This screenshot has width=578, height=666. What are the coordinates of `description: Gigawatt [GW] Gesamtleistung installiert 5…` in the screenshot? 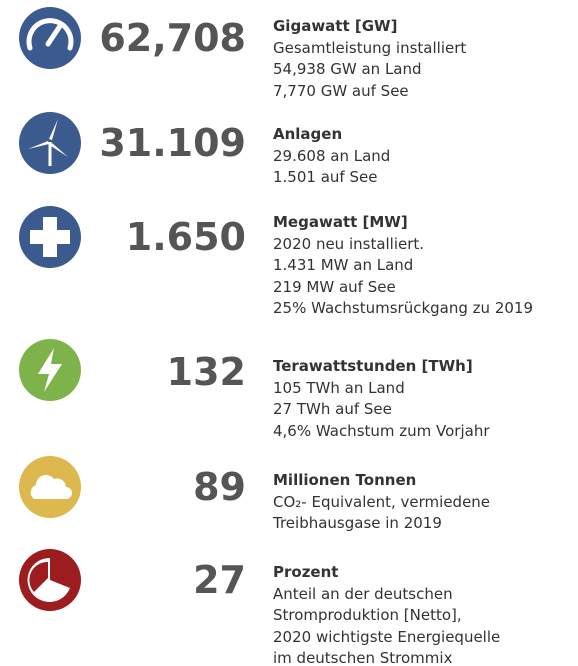 It's located at (369, 59).